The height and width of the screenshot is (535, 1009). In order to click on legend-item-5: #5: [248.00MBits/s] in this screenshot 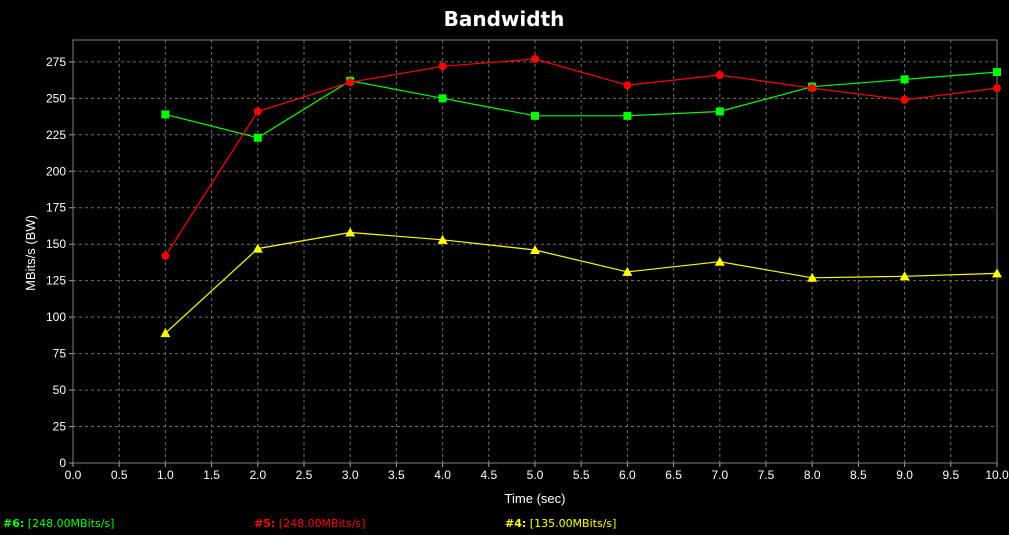, I will do `click(309, 523)`.